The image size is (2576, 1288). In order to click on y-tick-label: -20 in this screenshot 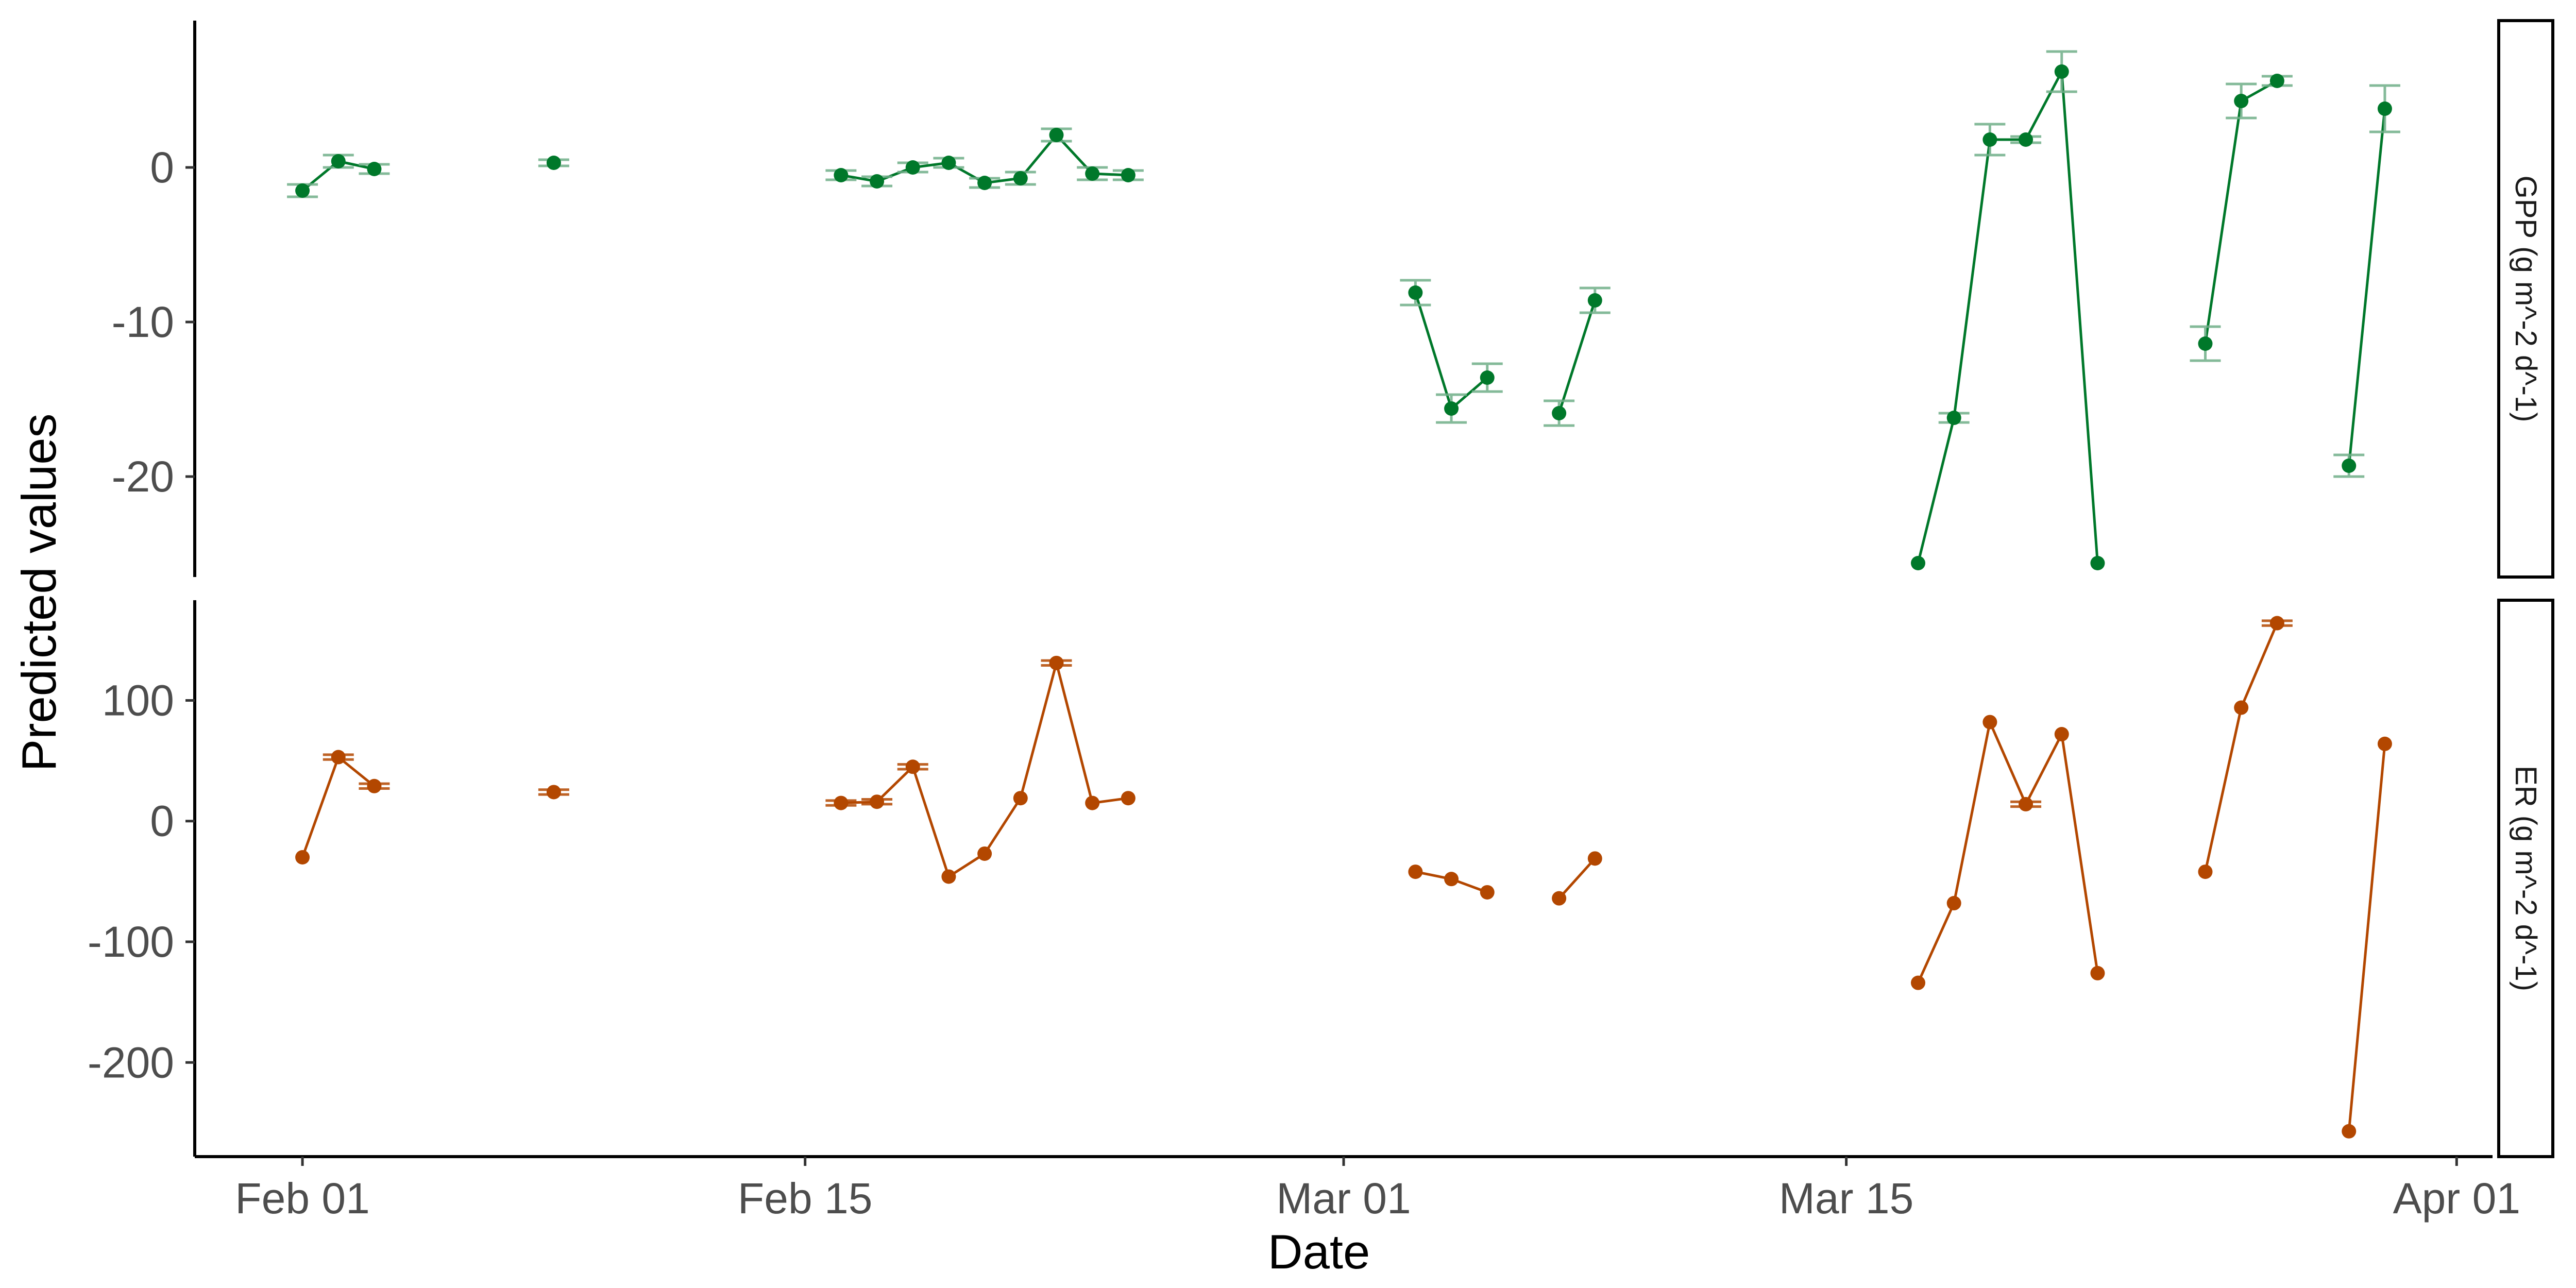, I will do `click(143, 476)`.